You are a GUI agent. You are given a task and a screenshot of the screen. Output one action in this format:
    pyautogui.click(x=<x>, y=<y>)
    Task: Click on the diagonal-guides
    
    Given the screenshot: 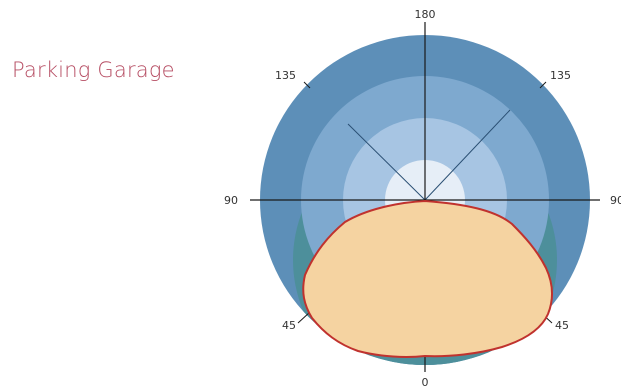 What is the action you would take?
    pyautogui.click(x=429, y=155)
    